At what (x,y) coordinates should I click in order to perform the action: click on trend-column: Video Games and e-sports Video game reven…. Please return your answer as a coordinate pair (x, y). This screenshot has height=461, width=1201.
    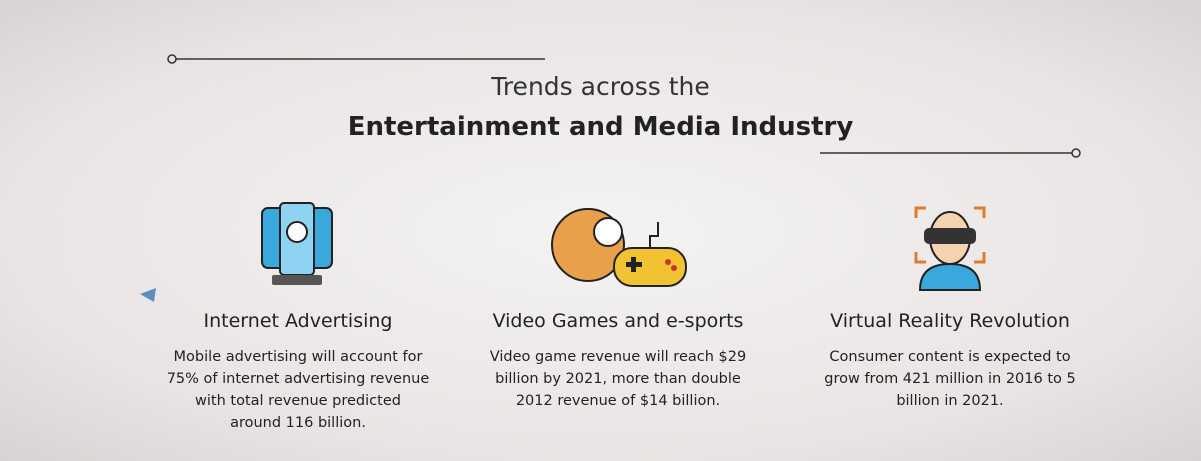
    Looking at the image, I should click on (618, 361).